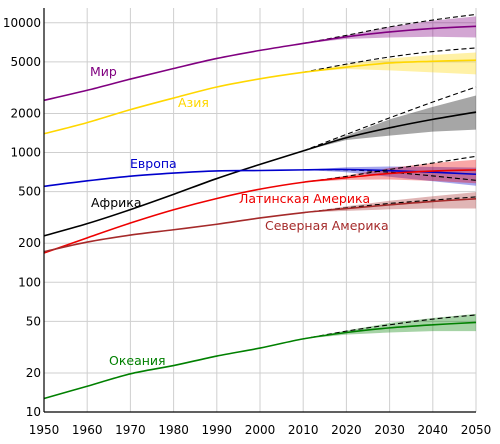 This screenshot has height=444, width=500. What do you see at coordinates (390, 28) in the screenshot?
I see `dashed-line-world` at bounding box center [390, 28].